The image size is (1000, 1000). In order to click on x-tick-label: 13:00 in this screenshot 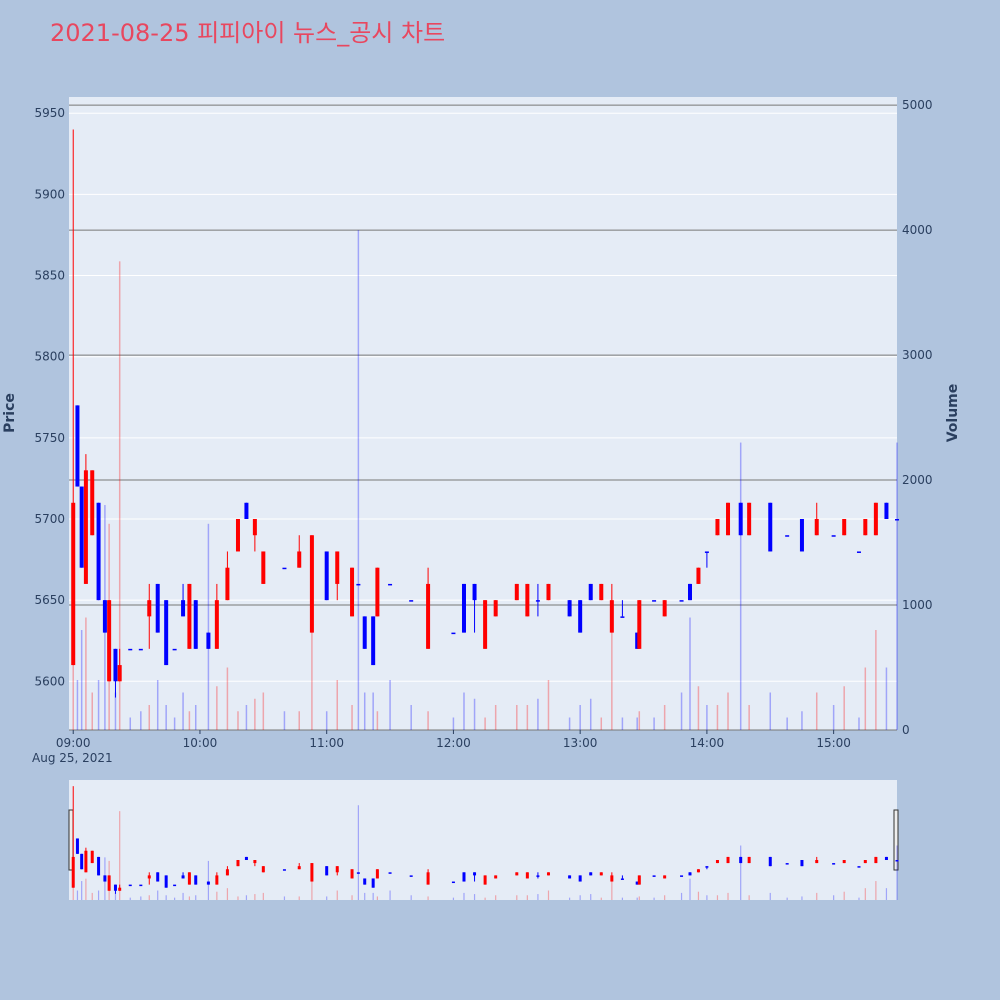, I will do `click(580, 743)`.